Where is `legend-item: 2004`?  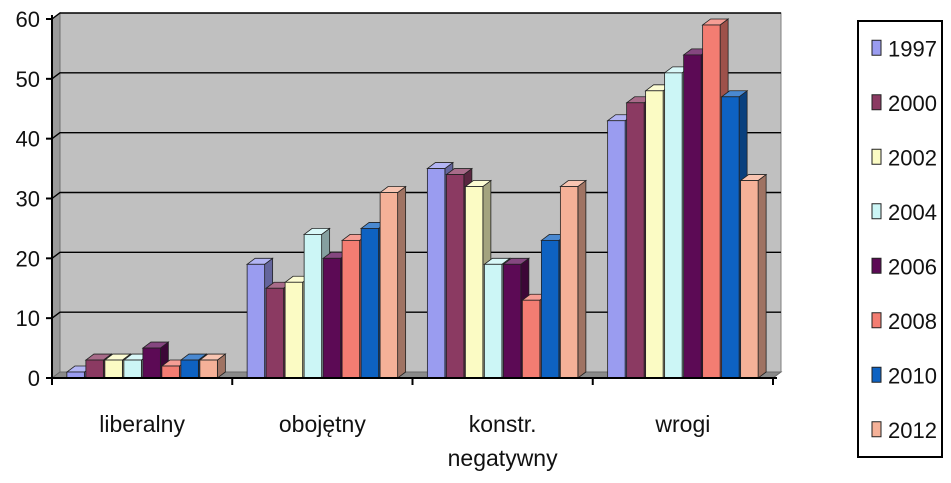 legend-item: 2004 is located at coordinates (904, 212).